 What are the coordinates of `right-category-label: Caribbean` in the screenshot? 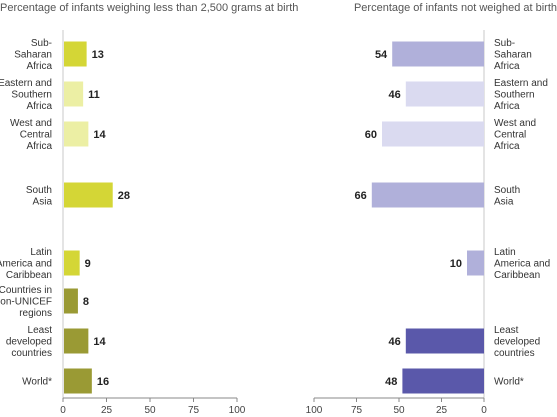 It's located at (517, 275).